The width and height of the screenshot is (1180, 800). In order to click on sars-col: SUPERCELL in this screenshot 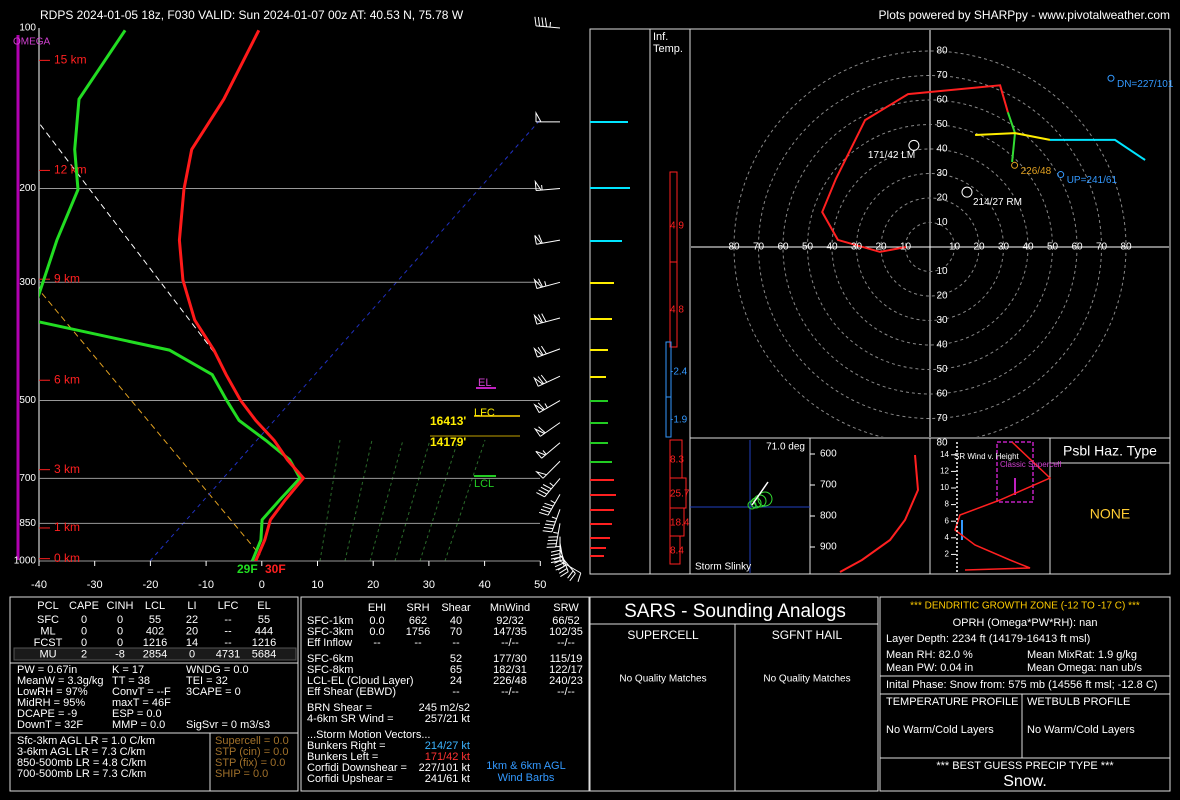, I will do `click(663, 635)`.